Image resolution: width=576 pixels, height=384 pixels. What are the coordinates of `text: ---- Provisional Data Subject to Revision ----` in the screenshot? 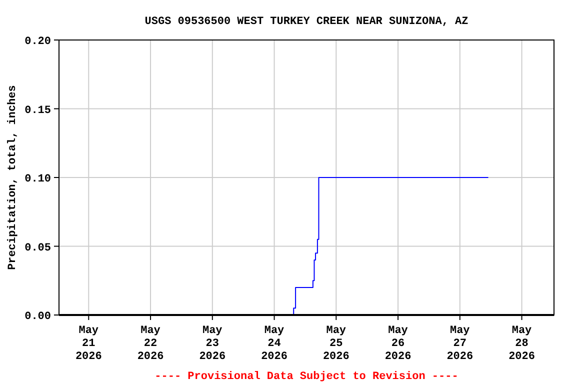 It's located at (306, 377).